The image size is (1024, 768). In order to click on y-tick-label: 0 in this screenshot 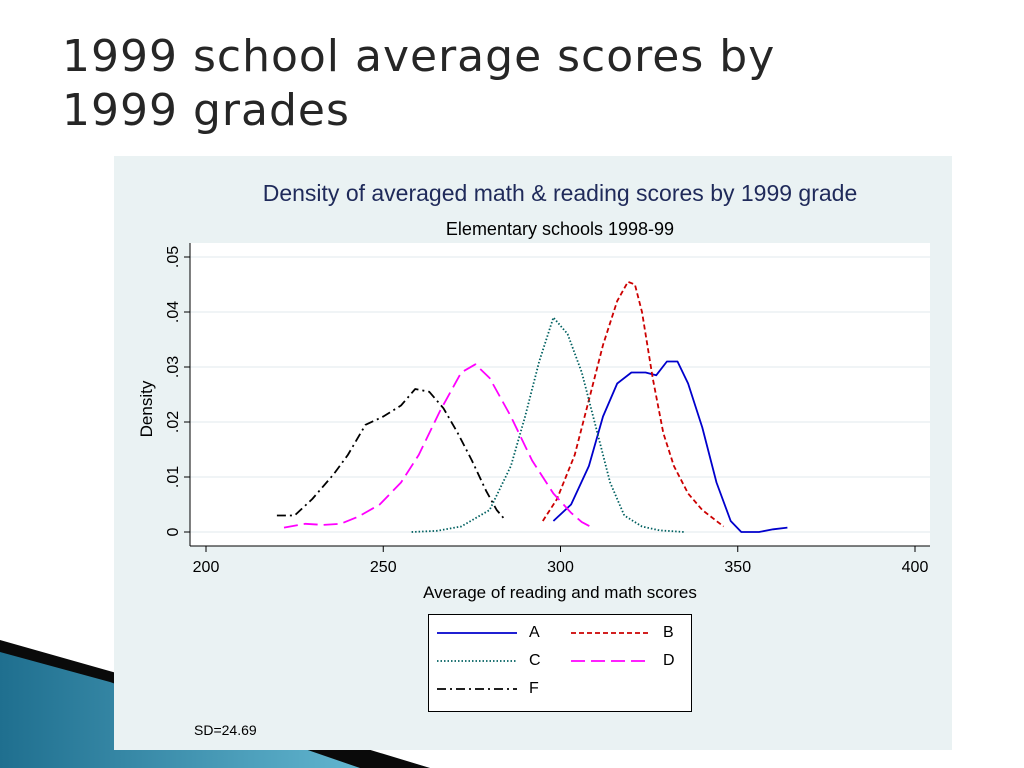, I will do `click(173, 531)`.